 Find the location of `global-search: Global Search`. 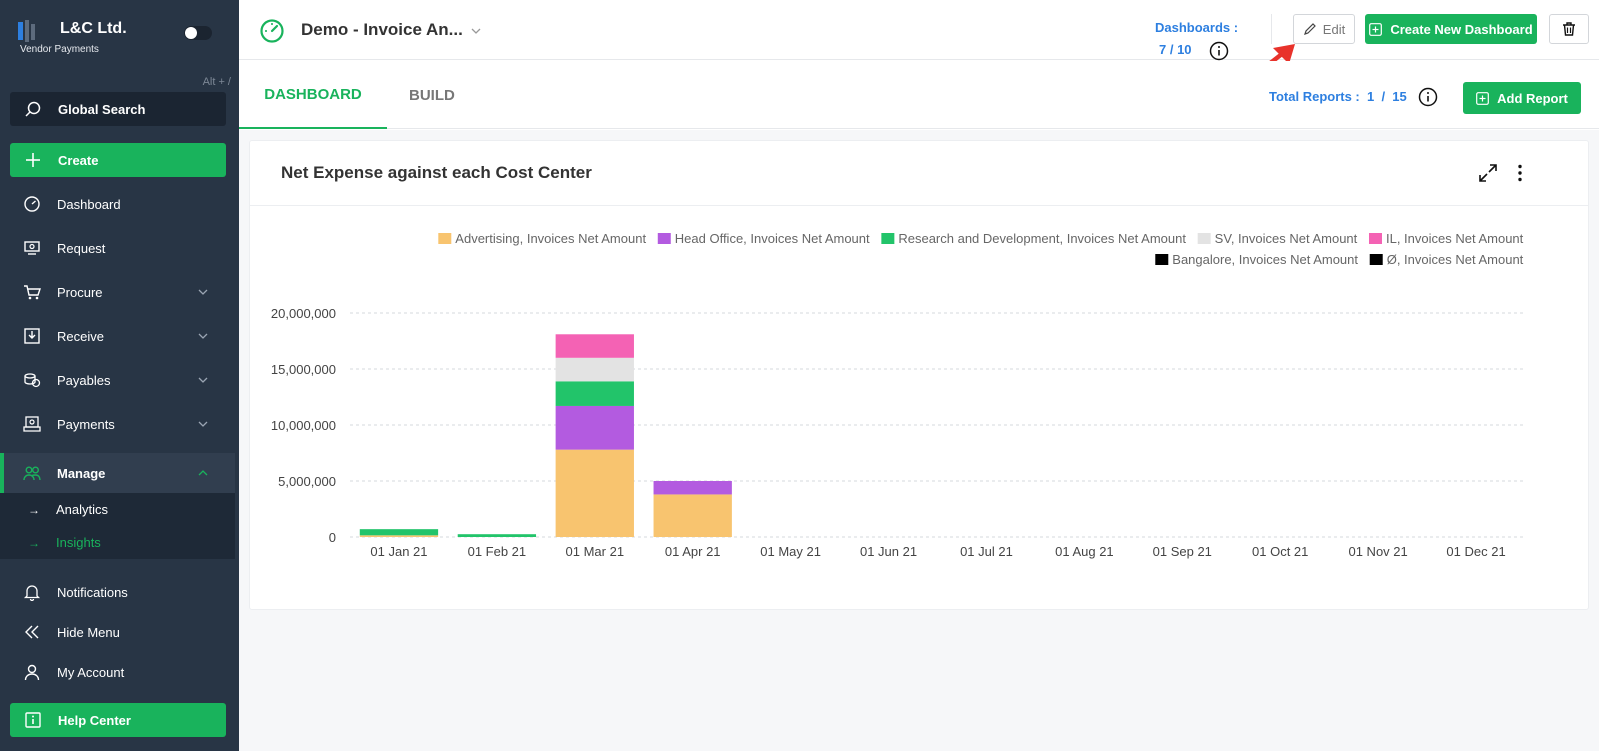

global-search: Global Search is located at coordinates (118, 109).